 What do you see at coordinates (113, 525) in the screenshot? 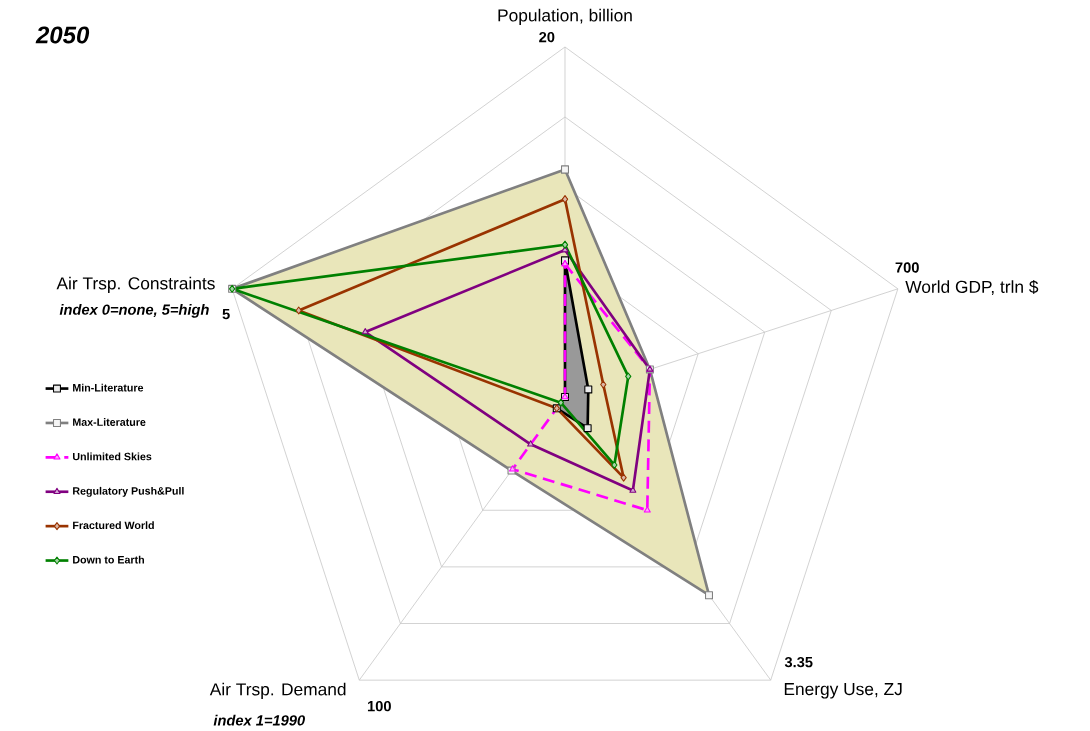
I see `legend-label: Fractured World` at bounding box center [113, 525].